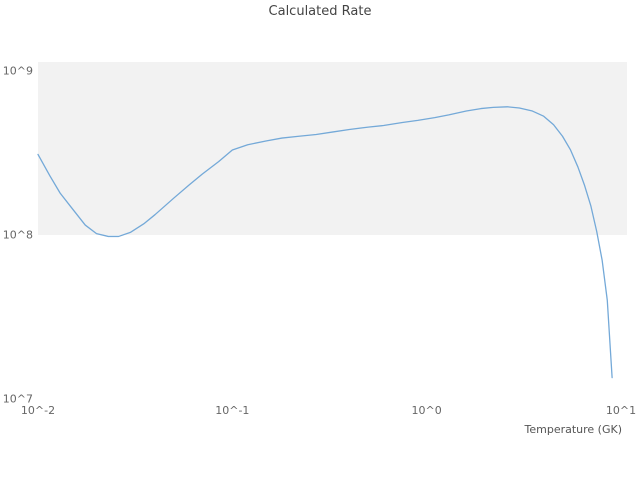 This screenshot has width=640, height=480. What do you see at coordinates (18, 399) in the screenshot?
I see `y-tick-label: 10^7` at bounding box center [18, 399].